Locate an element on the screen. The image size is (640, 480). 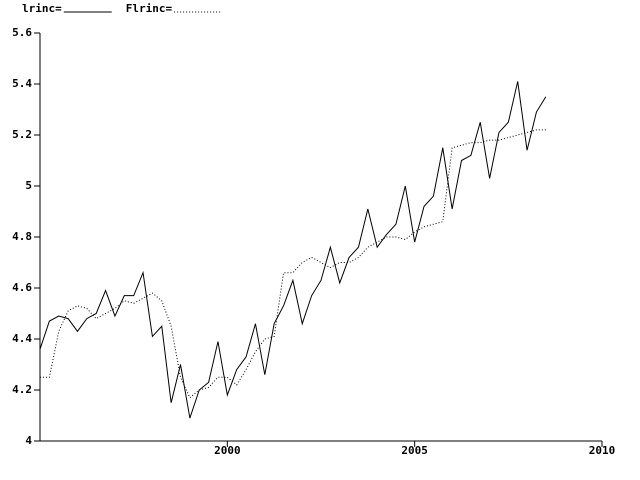
y-tick-label: 5.6 is located at coordinates (22, 32).